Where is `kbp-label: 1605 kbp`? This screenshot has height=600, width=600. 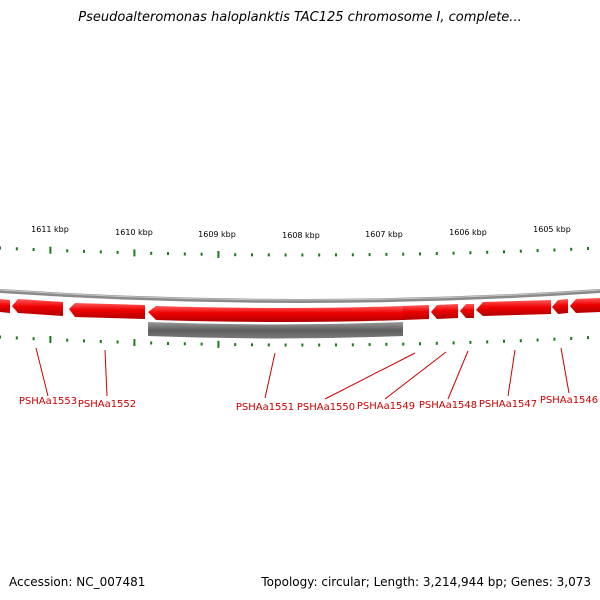 kbp-label: 1605 kbp is located at coordinates (552, 229).